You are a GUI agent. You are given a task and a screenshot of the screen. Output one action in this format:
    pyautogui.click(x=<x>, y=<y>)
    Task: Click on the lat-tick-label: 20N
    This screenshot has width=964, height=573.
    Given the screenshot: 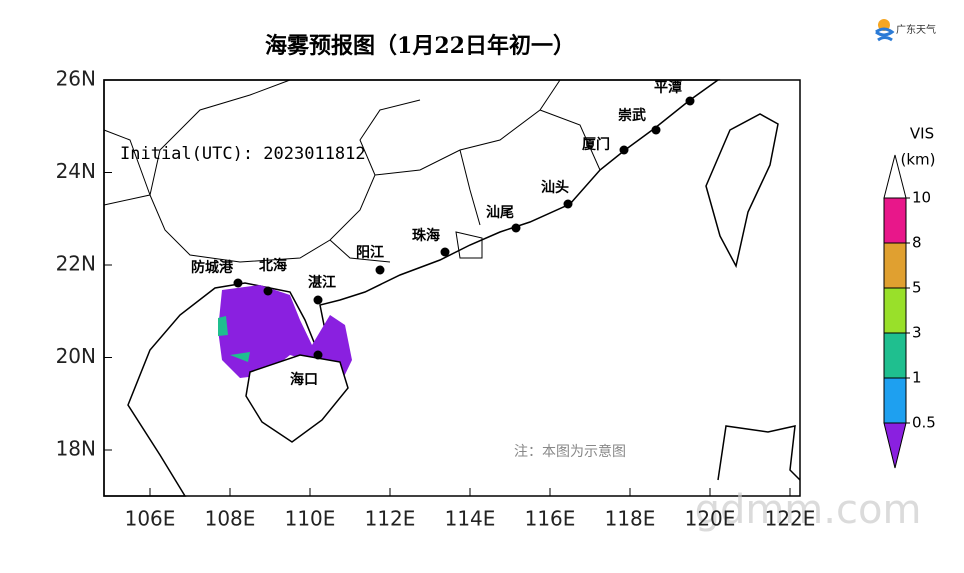 What is the action you would take?
    pyautogui.click(x=76, y=356)
    